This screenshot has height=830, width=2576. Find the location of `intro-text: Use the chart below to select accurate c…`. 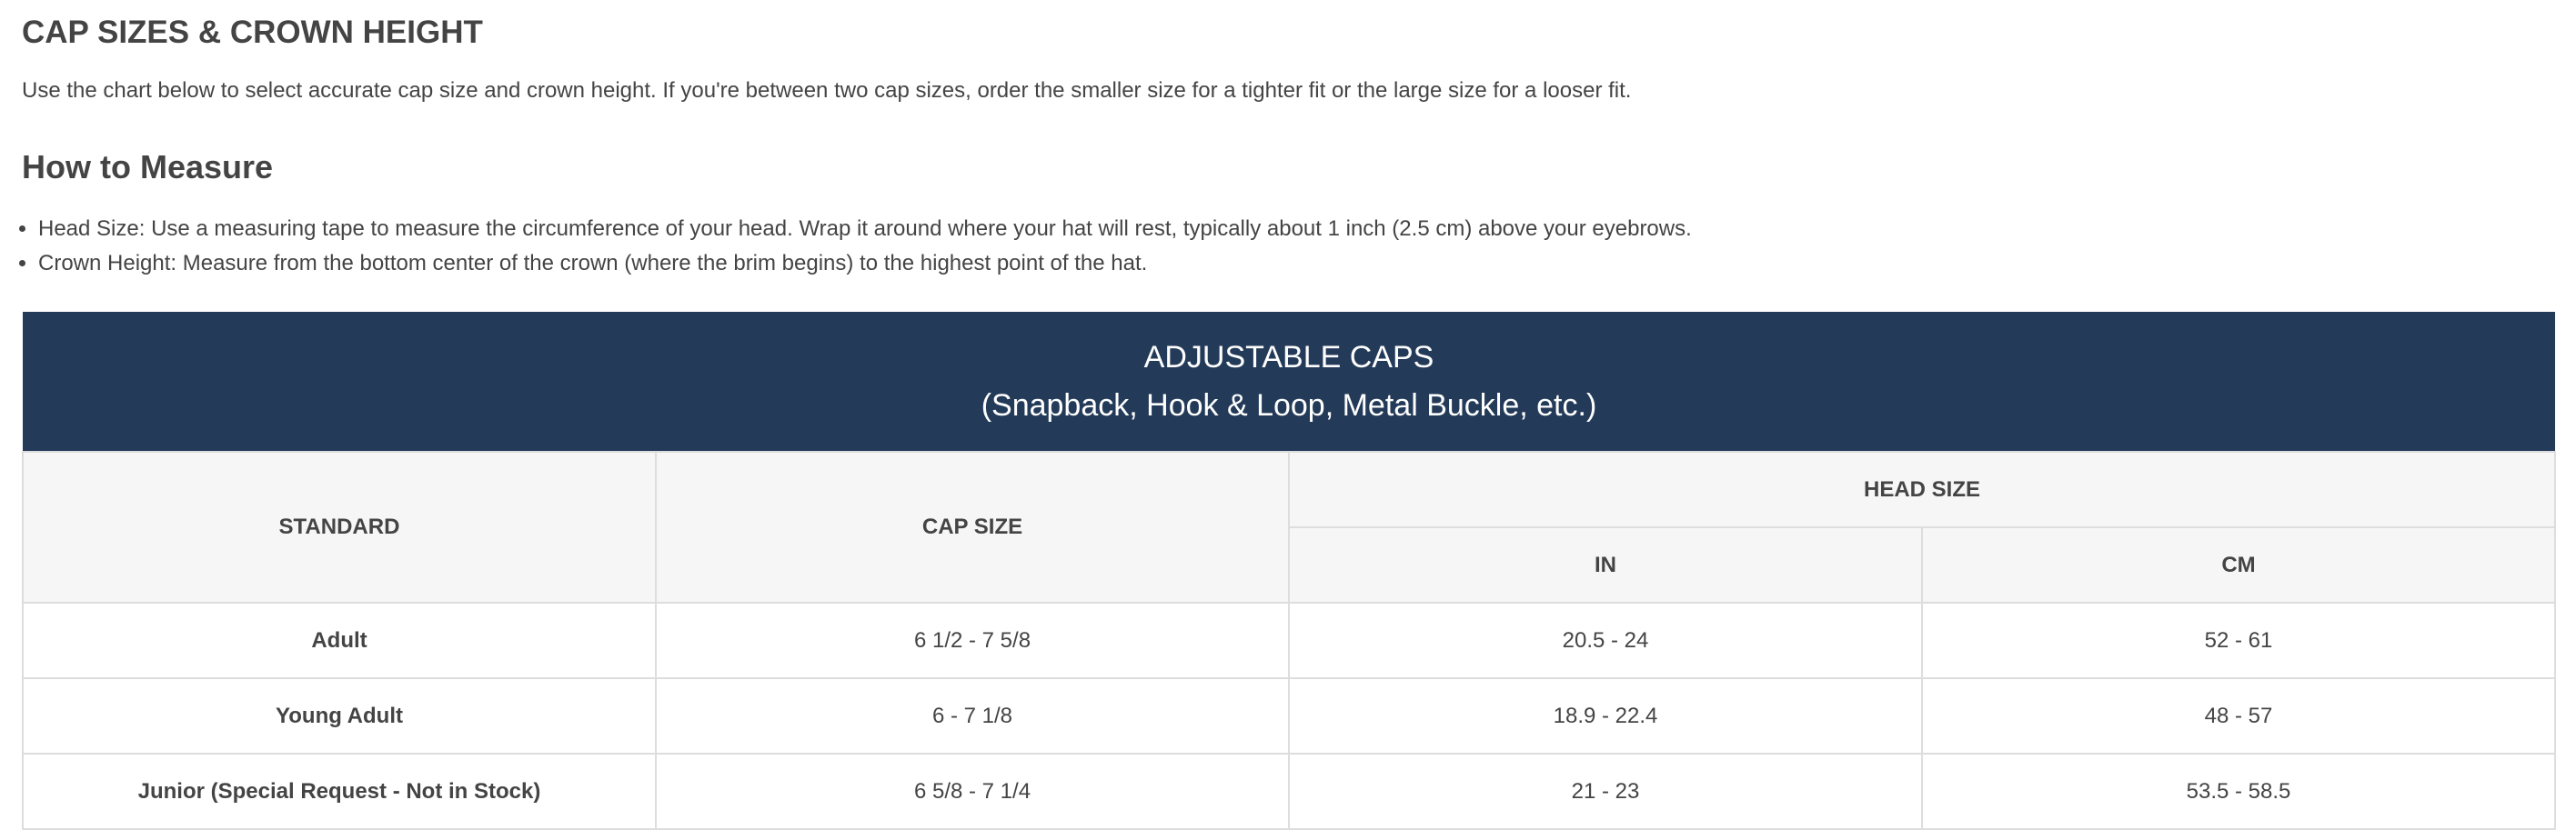

intro-text: Use the chart below to select accurate c… is located at coordinates (827, 91).